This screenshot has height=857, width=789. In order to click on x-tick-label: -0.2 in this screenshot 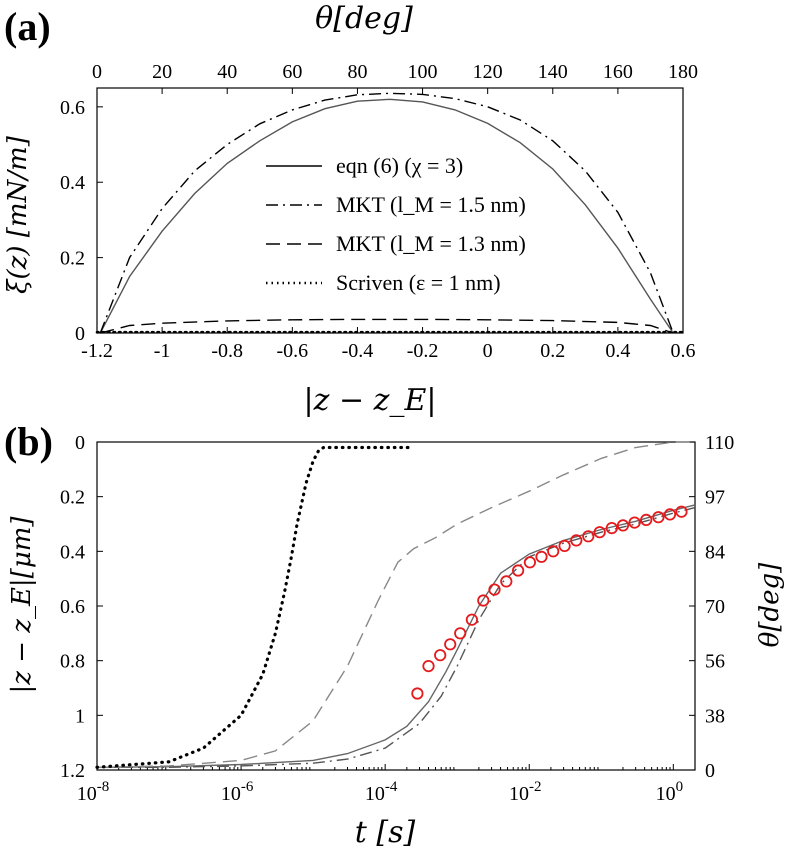, I will do `click(423, 351)`.